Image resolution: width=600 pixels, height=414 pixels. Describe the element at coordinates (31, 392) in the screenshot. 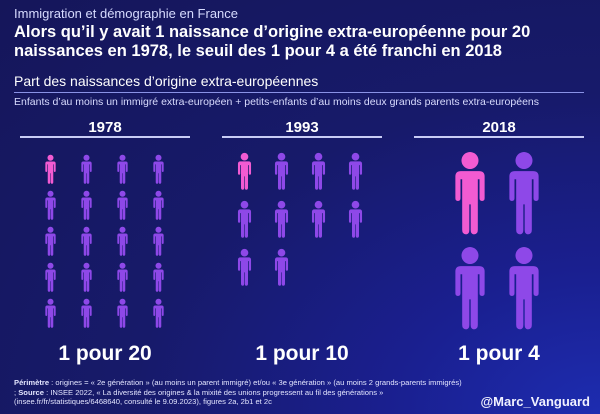

I see `source-label: Source` at that location.